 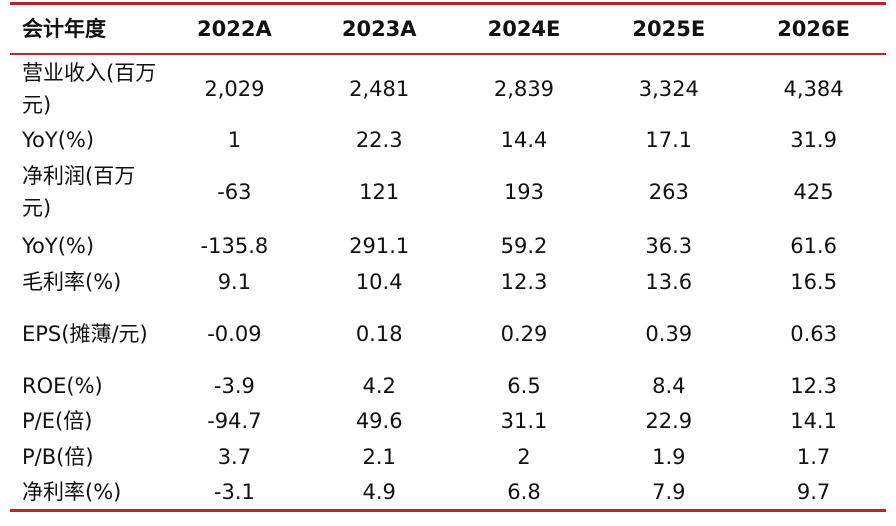 I want to click on value-cell: 1.9, so click(x=669, y=457).